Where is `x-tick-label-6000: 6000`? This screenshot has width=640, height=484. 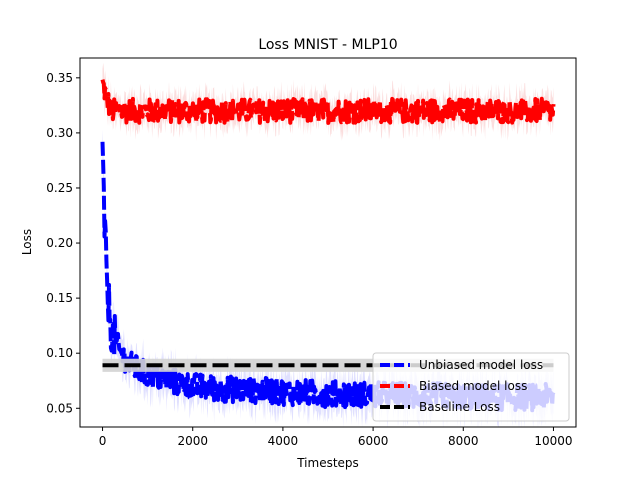 x-tick-label-6000: 6000 is located at coordinates (373, 441).